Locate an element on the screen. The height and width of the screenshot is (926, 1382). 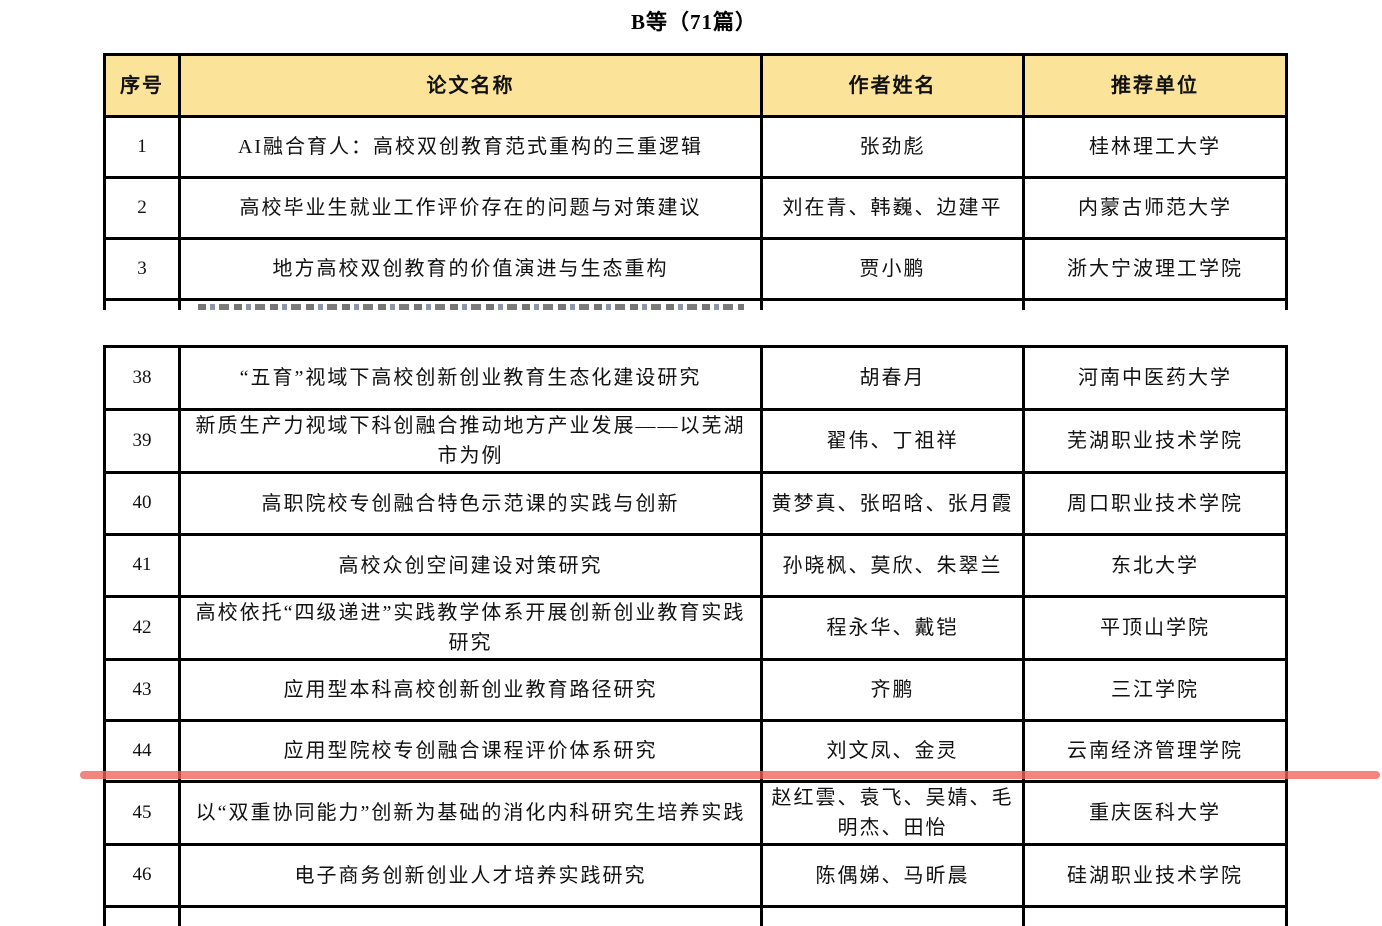
table-row: 3 地方高校双创教育的价值演进与生态重构 贾小鹏 浙大宁波理工学院 is located at coordinates (695, 269).